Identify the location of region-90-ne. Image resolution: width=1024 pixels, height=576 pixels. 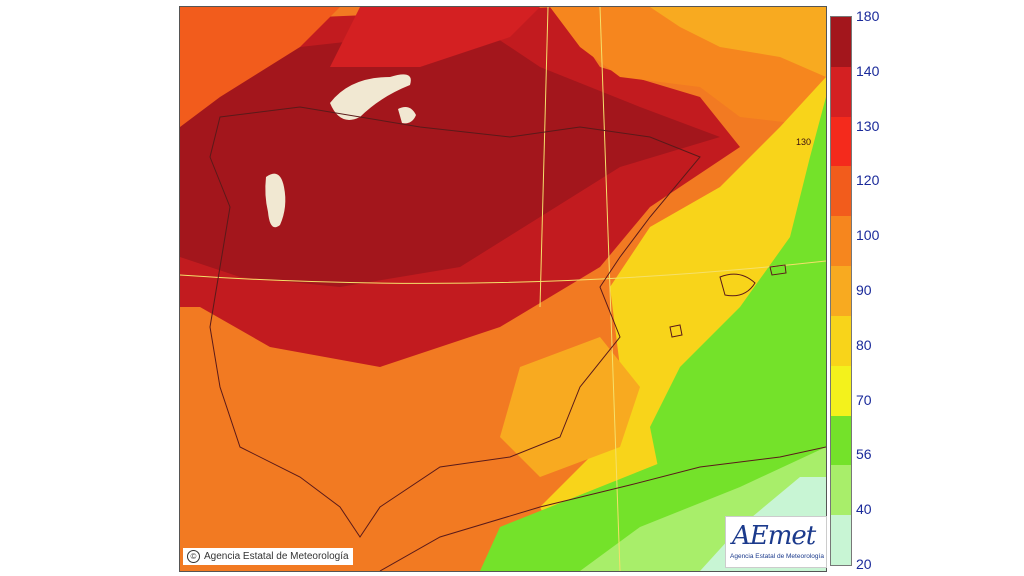
(738, 42).